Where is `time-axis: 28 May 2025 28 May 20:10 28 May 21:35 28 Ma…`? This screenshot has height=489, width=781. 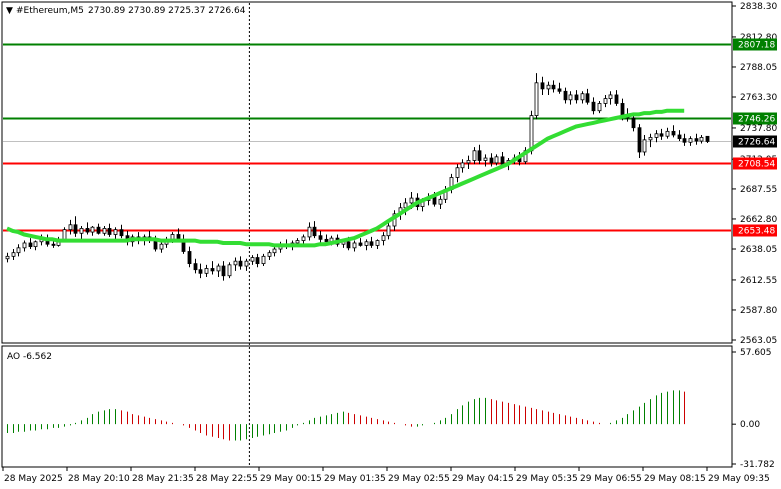 time-axis: 28 May 2025 28 May 20:10 28 May 21:35 28 Ma… is located at coordinates (386, 475).